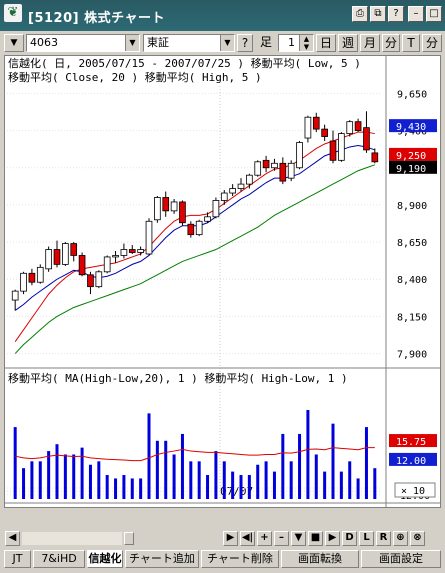 This screenshot has height=573, width=445. Describe the element at coordinates (413, 491) in the screenshot. I see `scale-box: × 10` at that location.